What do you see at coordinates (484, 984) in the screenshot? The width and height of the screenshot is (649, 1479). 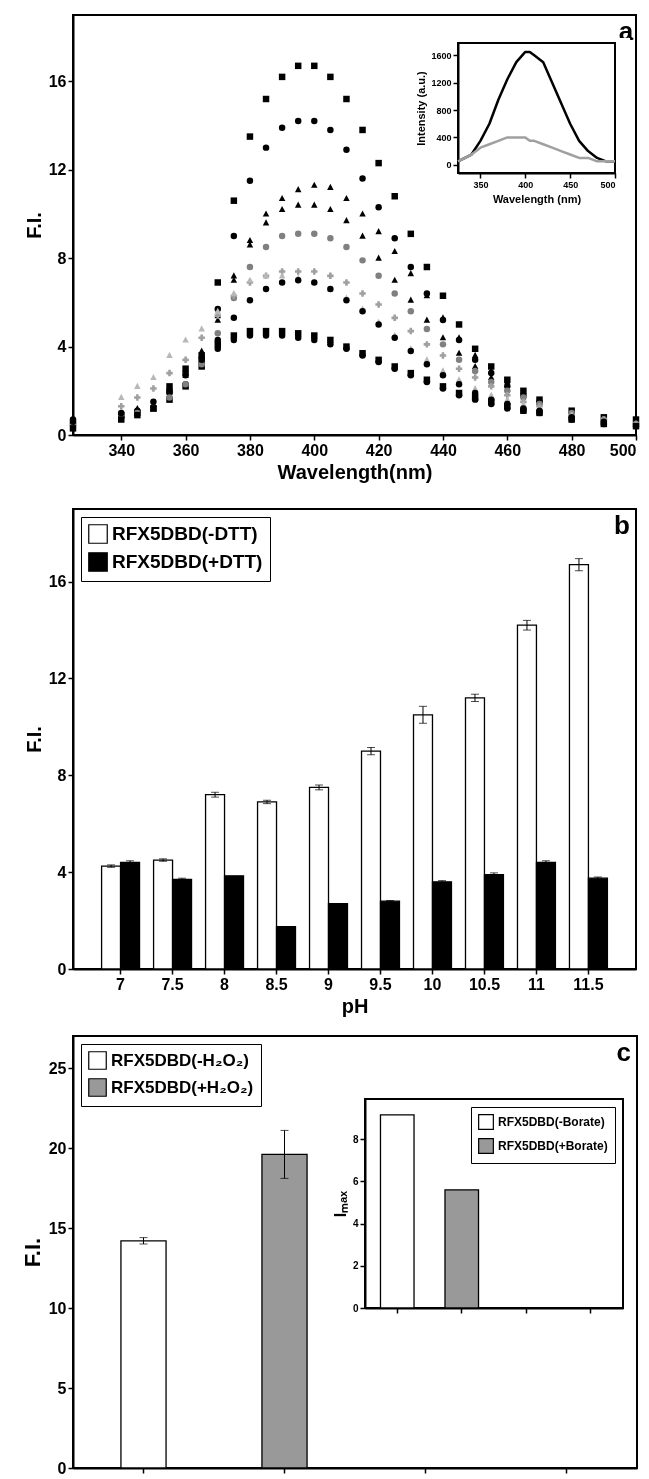 I see `x-tick-label: 10.5` at bounding box center [484, 984].